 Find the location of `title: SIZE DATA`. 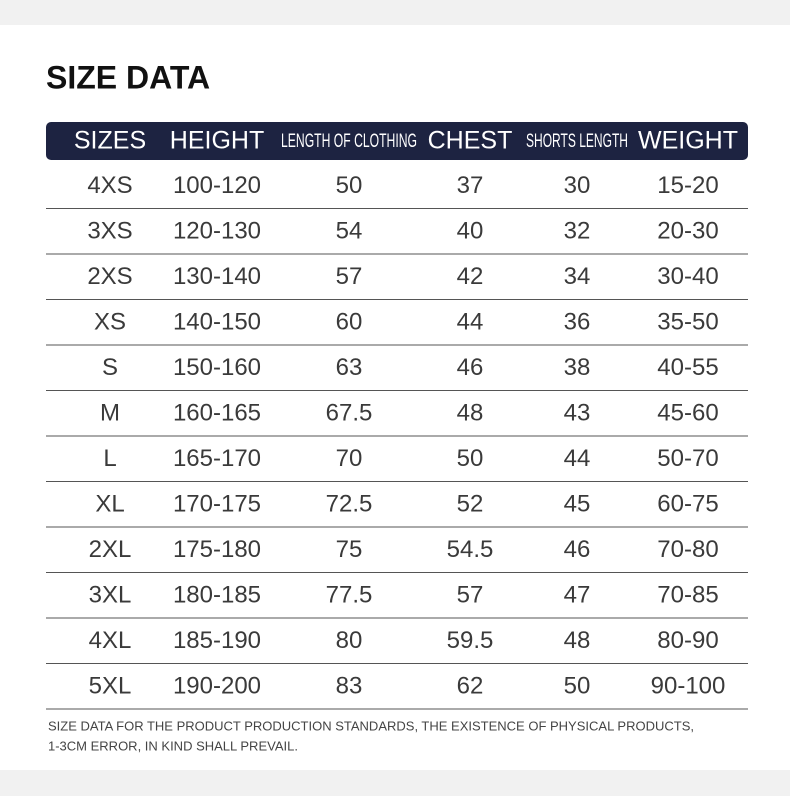

title: SIZE DATA is located at coordinates (128, 77).